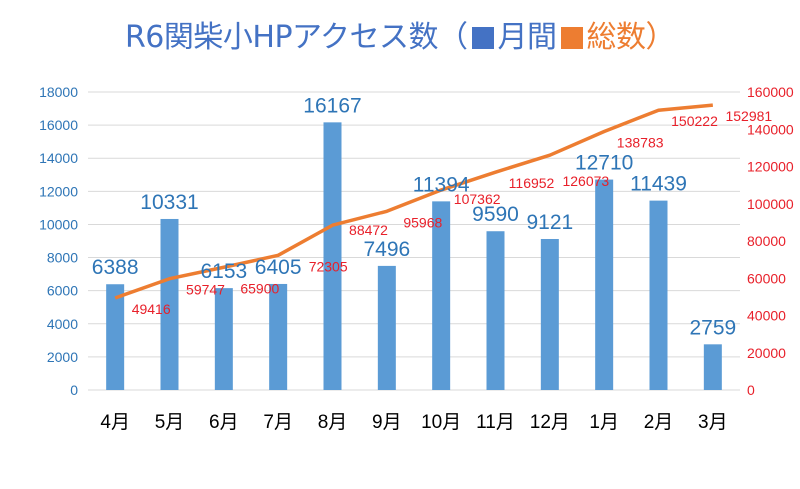 The width and height of the screenshot is (800, 489). Describe the element at coordinates (549, 222) in the screenshot. I see `bar-value-label: 9121` at that location.